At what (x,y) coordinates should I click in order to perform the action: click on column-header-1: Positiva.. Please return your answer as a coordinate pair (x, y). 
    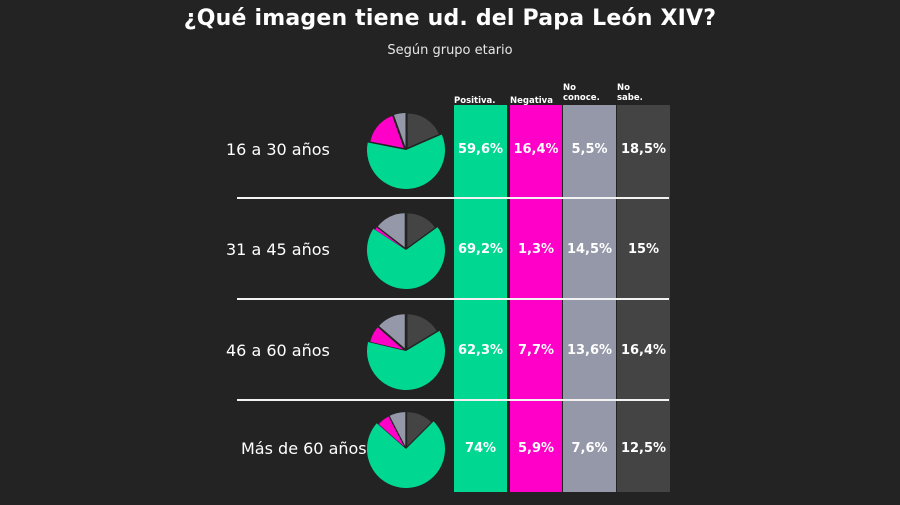
    Looking at the image, I should click on (475, 101).